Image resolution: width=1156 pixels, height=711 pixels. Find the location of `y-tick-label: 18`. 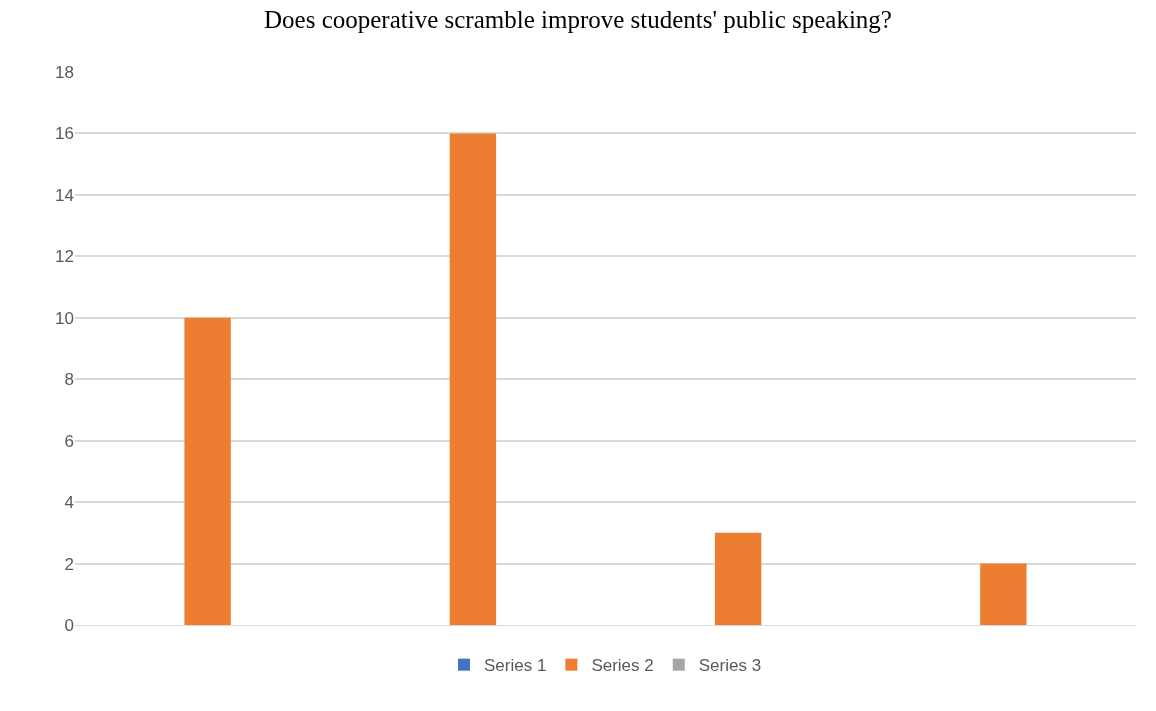

y-tick-label: 18 is located at coordinates (64, 72).